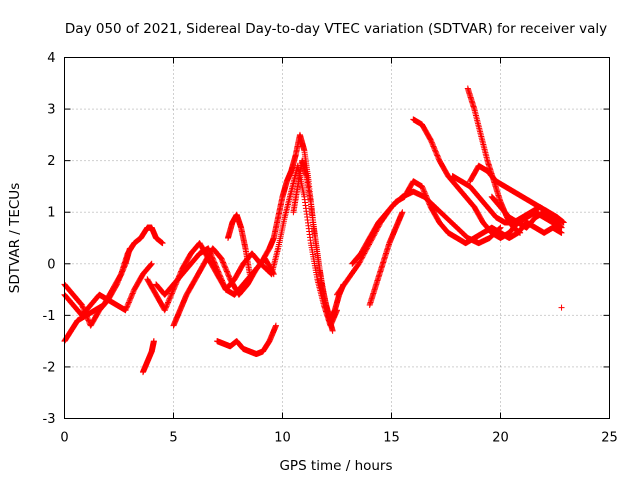  What do you see at coordinates (97, 287) in the screenshot?
I see `series-trace-c` at bounding box center [97, 287].